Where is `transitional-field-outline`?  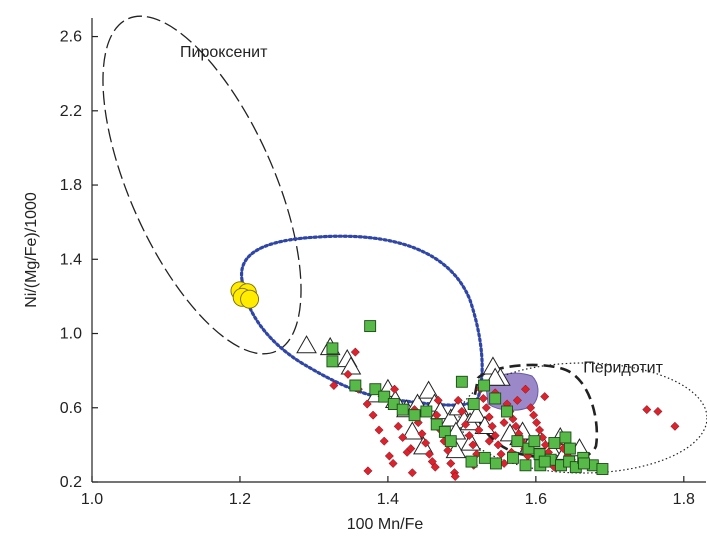 transitional-field-outline is located at coordinates (362, 320).